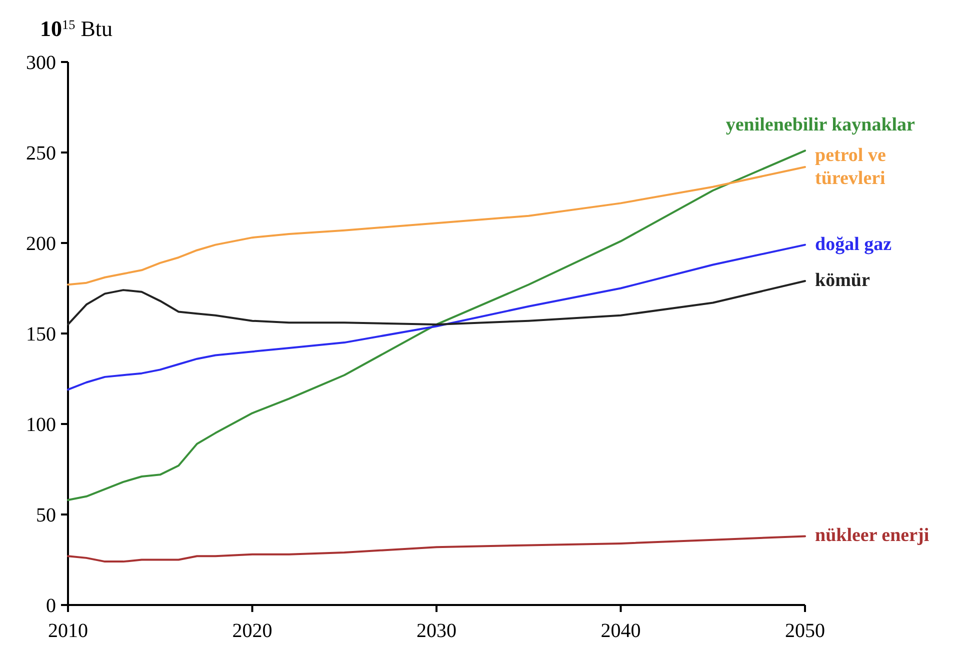 The image size is (964, 651). Describe the element at coordinates (41, 153) in the screenshot. I see `y-tick-label: 250` at that location.